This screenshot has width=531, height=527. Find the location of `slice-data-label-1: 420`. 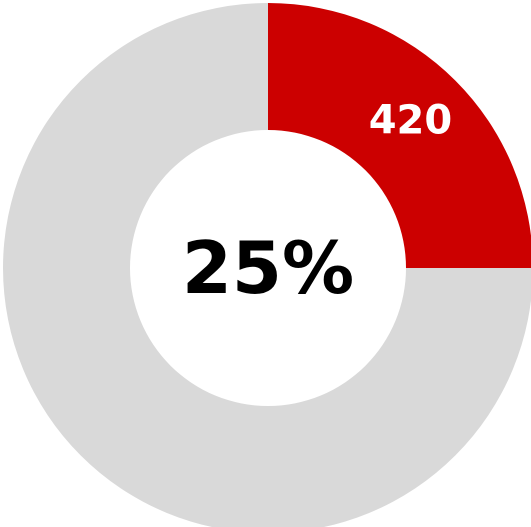

slice-data-label-1: 420 is located at coordinates (411, 121).